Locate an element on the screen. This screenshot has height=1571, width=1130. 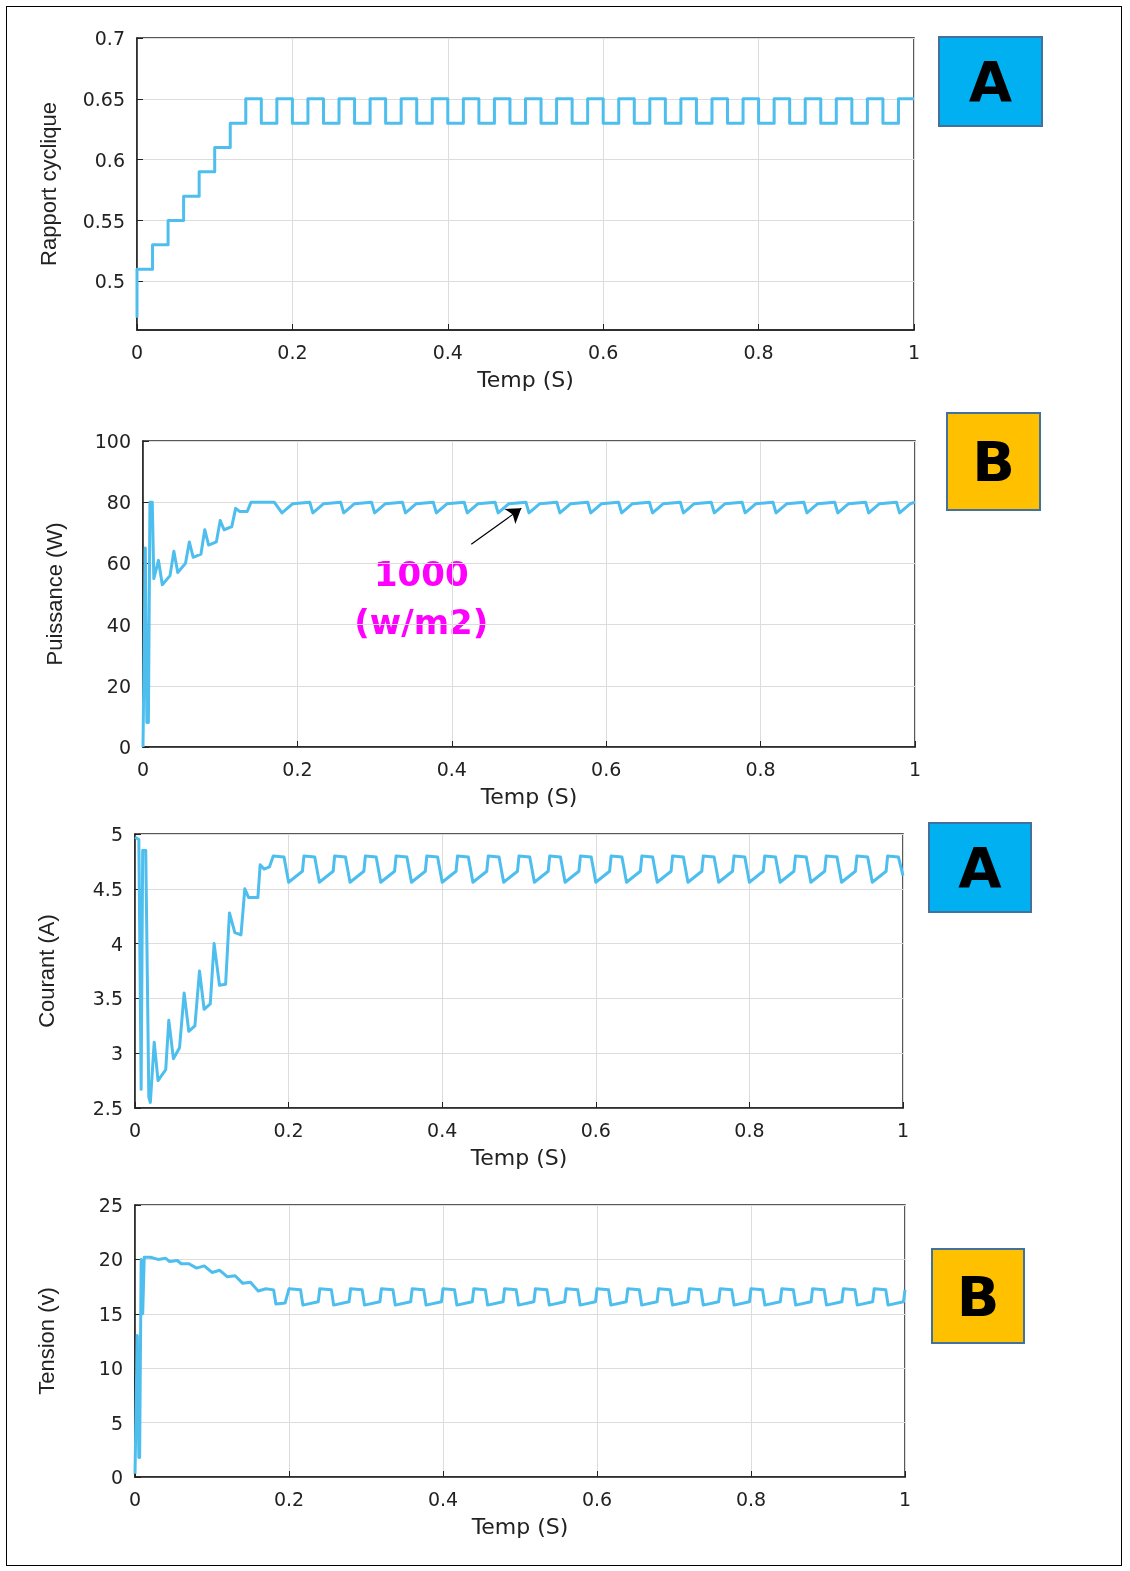
y-tick-label: 3 is located at coordinates (116, 1053).